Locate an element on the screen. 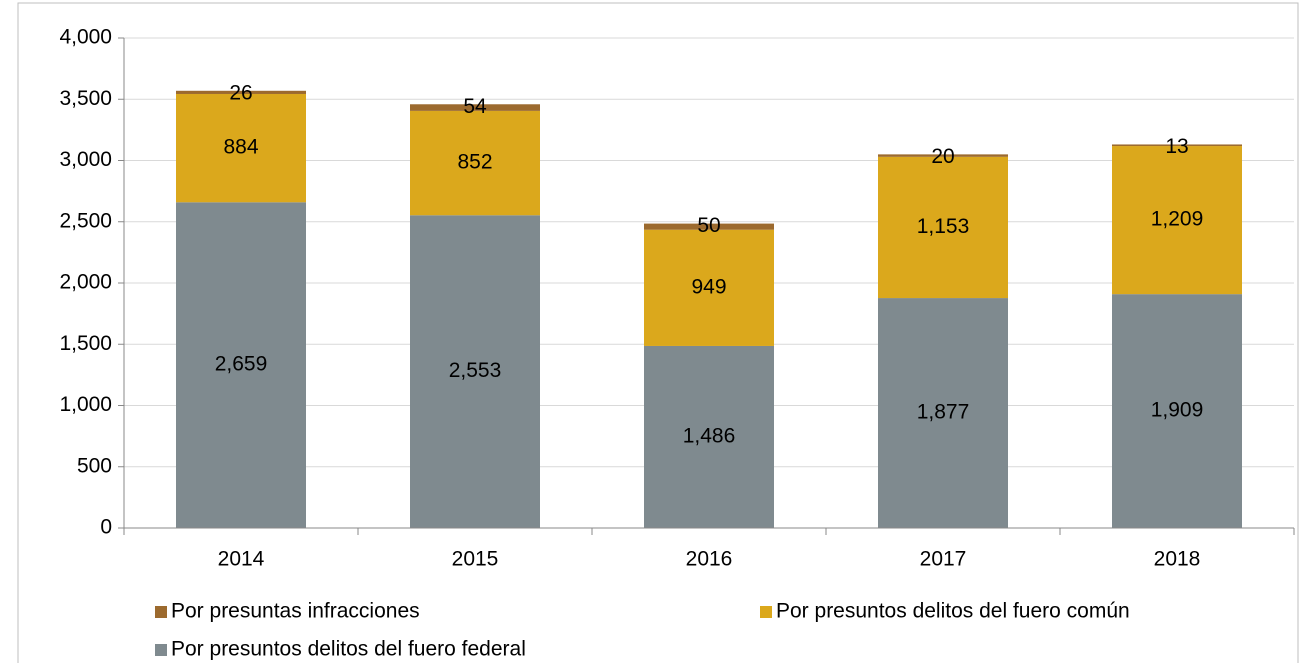  x-tick-label: 2014 is located at coordinates (241, 559).